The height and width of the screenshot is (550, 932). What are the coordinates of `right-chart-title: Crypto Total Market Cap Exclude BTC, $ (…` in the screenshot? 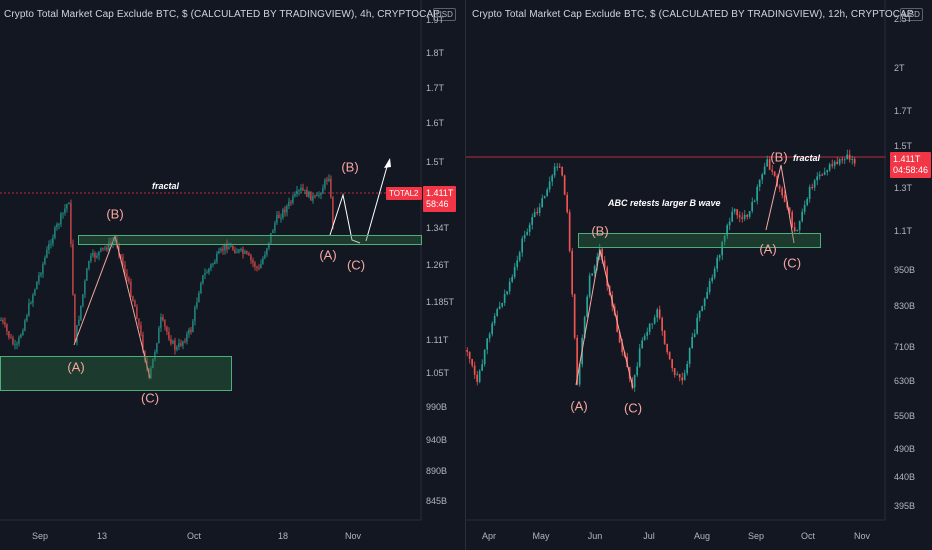 It's located at (693, 14).